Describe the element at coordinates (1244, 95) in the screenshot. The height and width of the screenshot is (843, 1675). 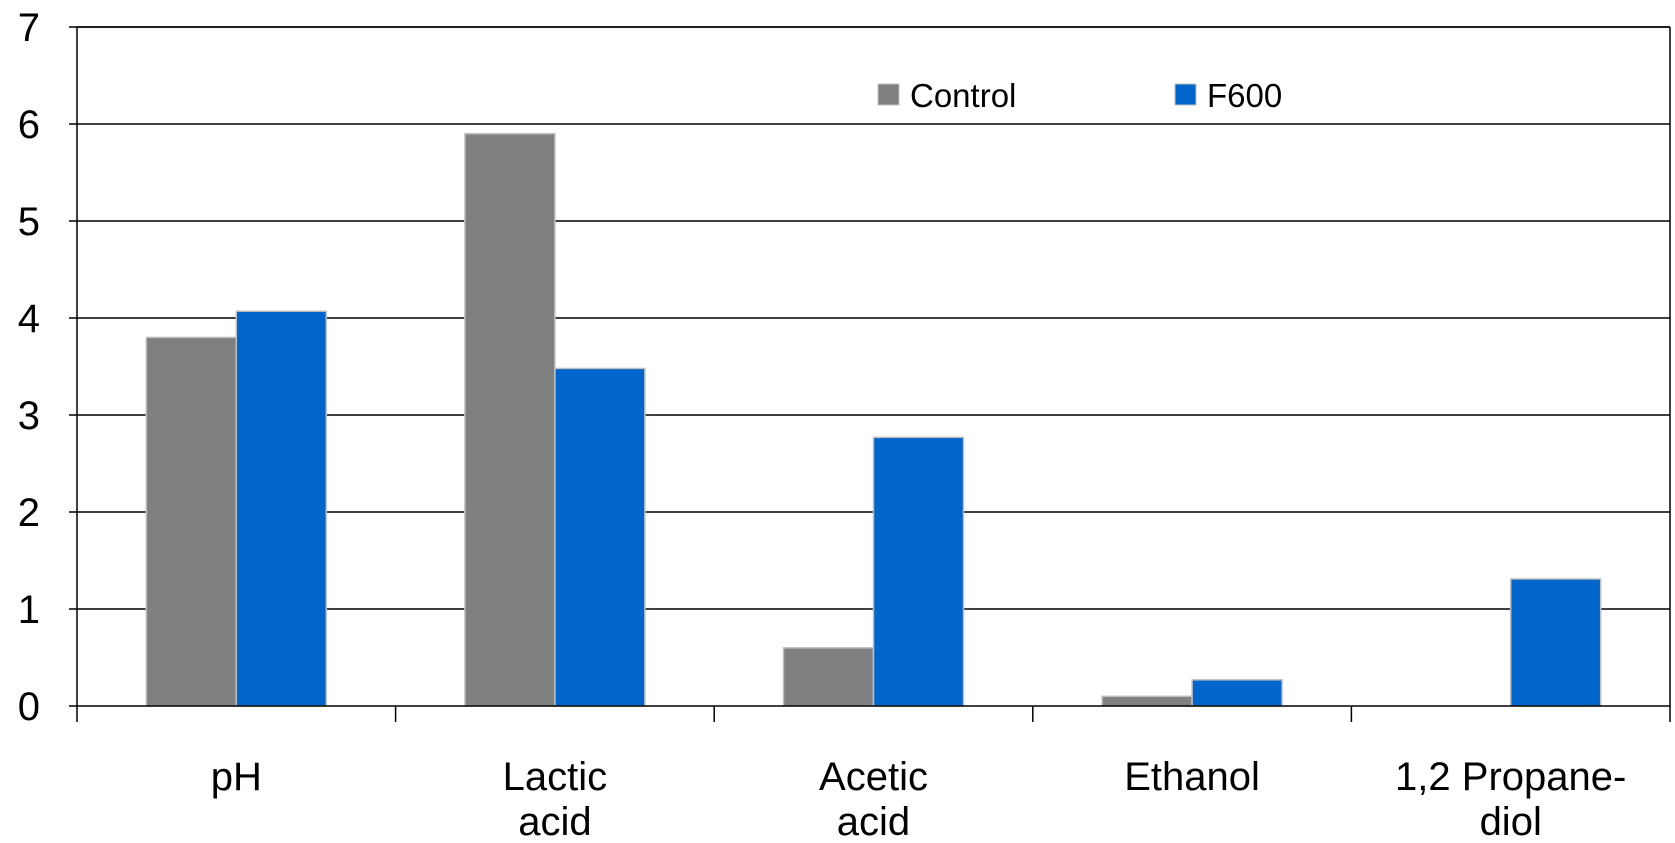
I see `legend-label: F600` at that location.